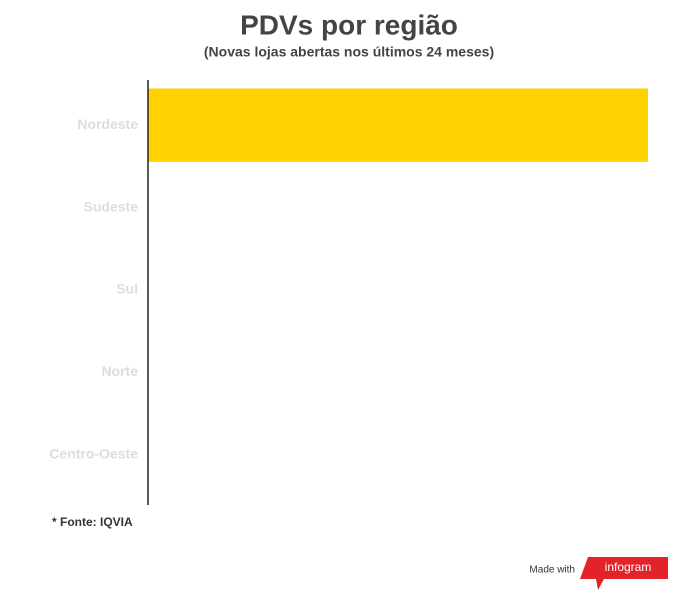  What do you see at coordinates (628, 567) in the screenshot?
I see `logo: infogram` at bounding box center [628, 567].